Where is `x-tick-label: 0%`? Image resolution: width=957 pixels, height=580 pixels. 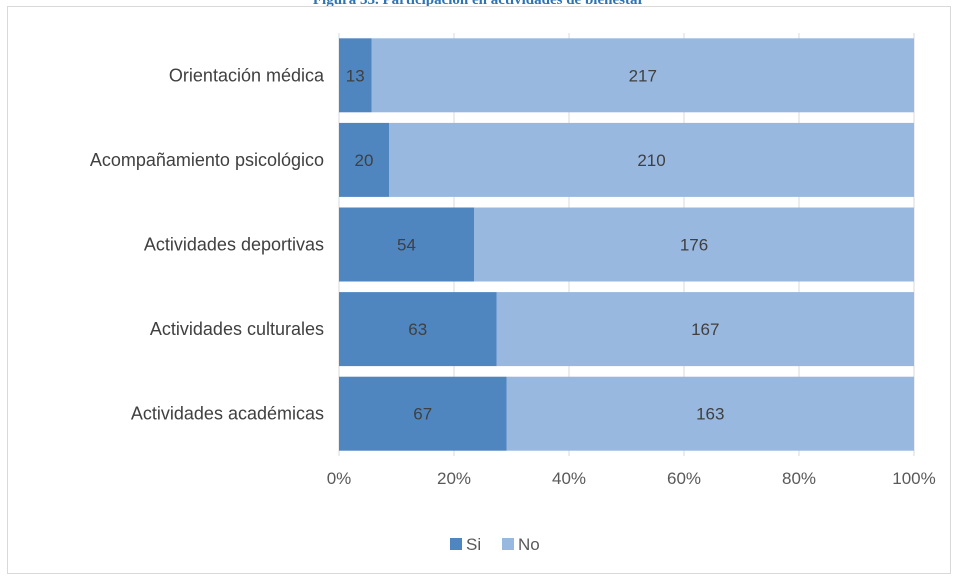
x-tick-label: 0% is located at coordinates (339, 478).